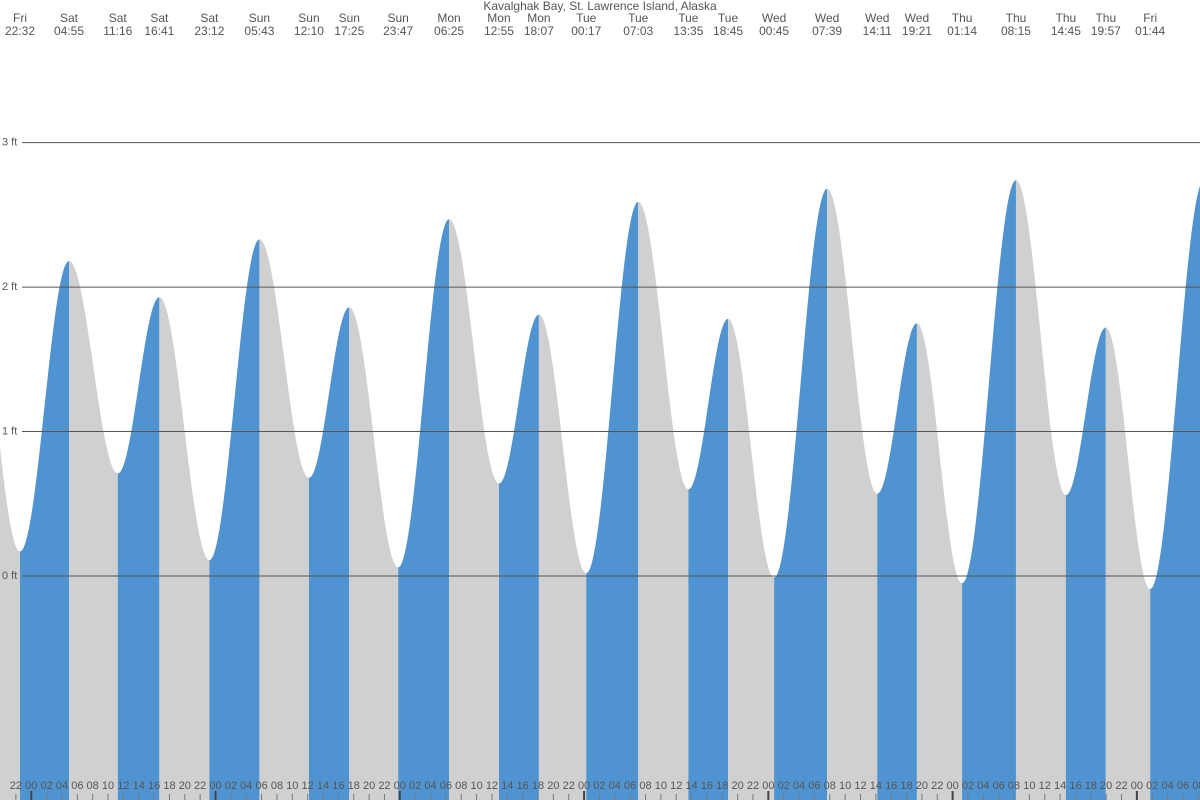 The image size is (1200, 800). What do you see at coordinates (349, 31) in the screenshot?
I see `extreme-time: 17:25` at bounding box center [349, 31].